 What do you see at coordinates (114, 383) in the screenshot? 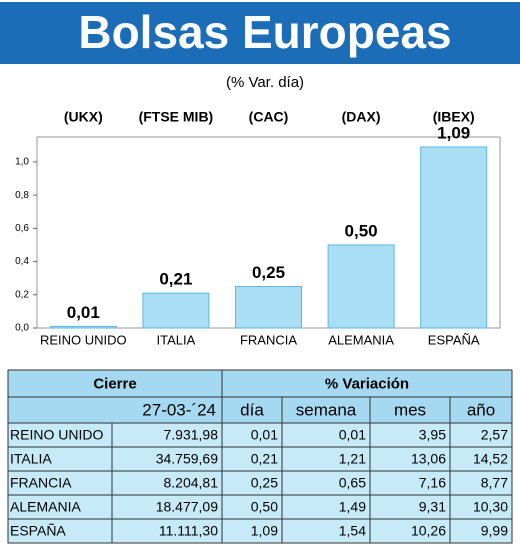
I see `table-group-header: Cierre` at bounding box center [114, 383].